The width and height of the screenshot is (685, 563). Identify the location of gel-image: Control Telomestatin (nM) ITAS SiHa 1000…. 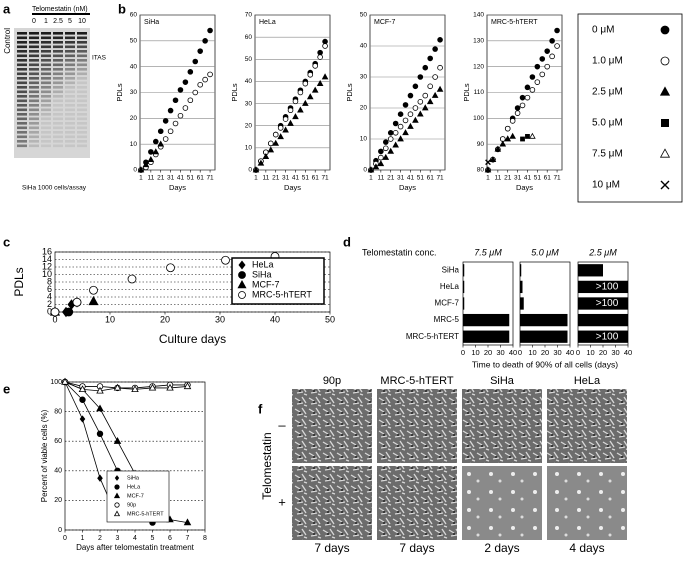
(55, 99).